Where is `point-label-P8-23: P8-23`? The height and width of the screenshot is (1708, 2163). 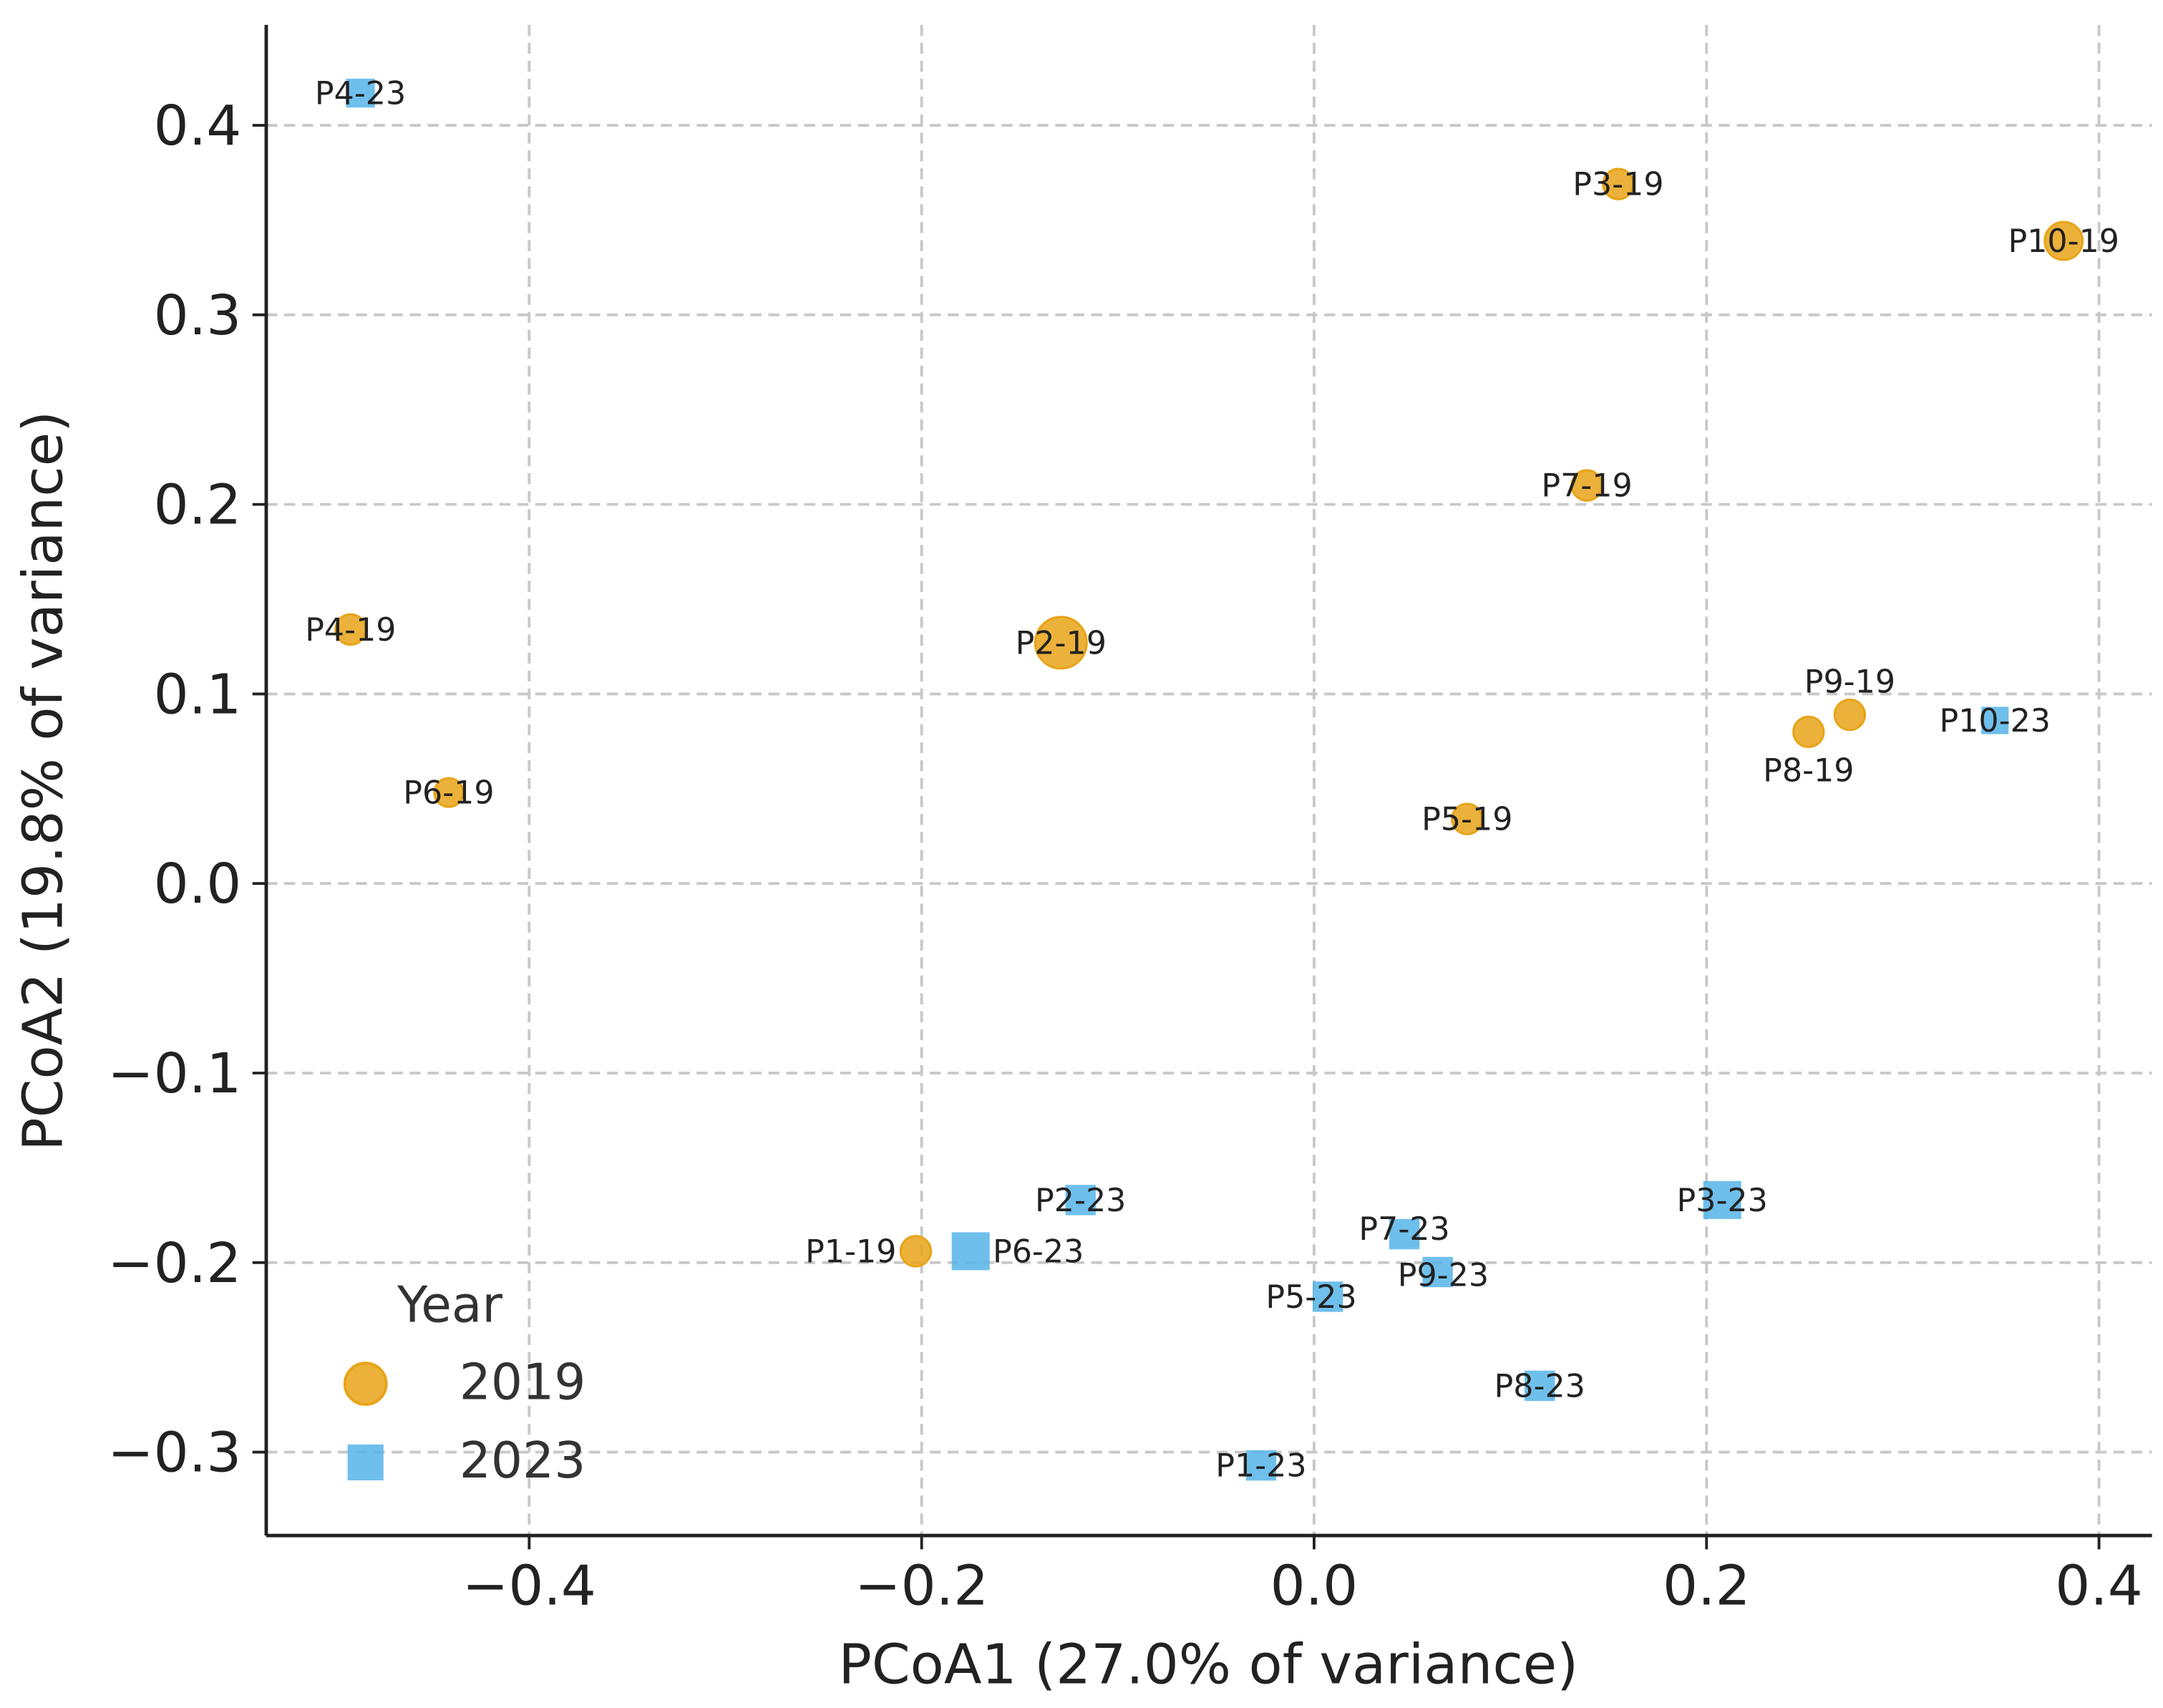 point-label-P8-23: P8-23 is located at coordinates (1539, 1386).